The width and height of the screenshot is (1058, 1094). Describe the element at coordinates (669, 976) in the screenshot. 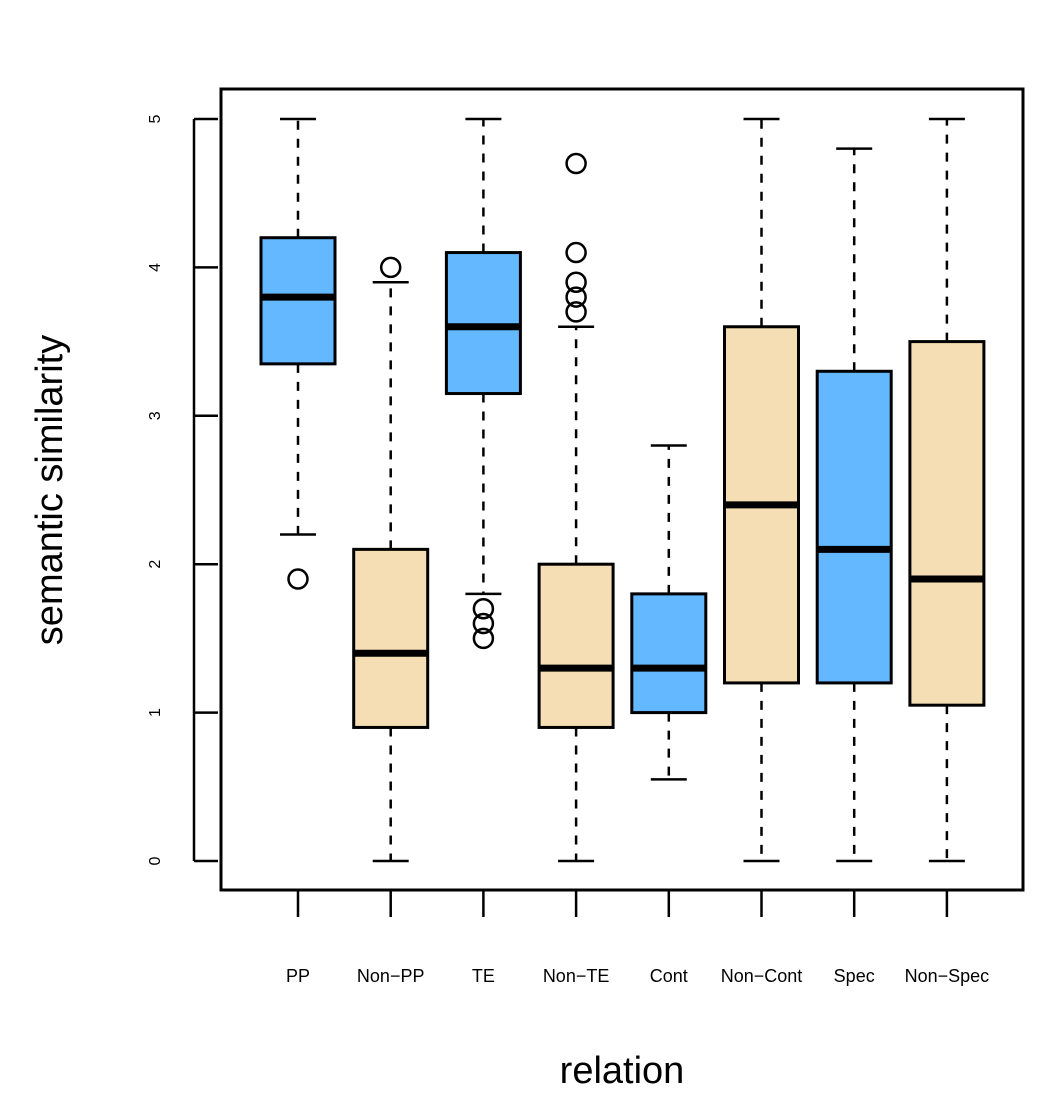

I see `x-tick-label: Cont` at that location.